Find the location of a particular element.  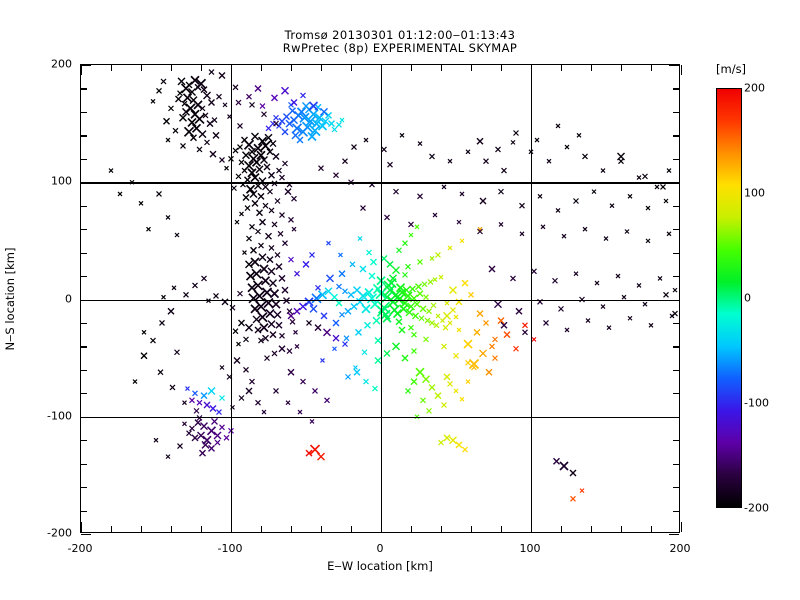

plot-title-line-2: RwPretec (8p) EXPERIMENTAL SKYMAP is located at coordinates (400, 48).